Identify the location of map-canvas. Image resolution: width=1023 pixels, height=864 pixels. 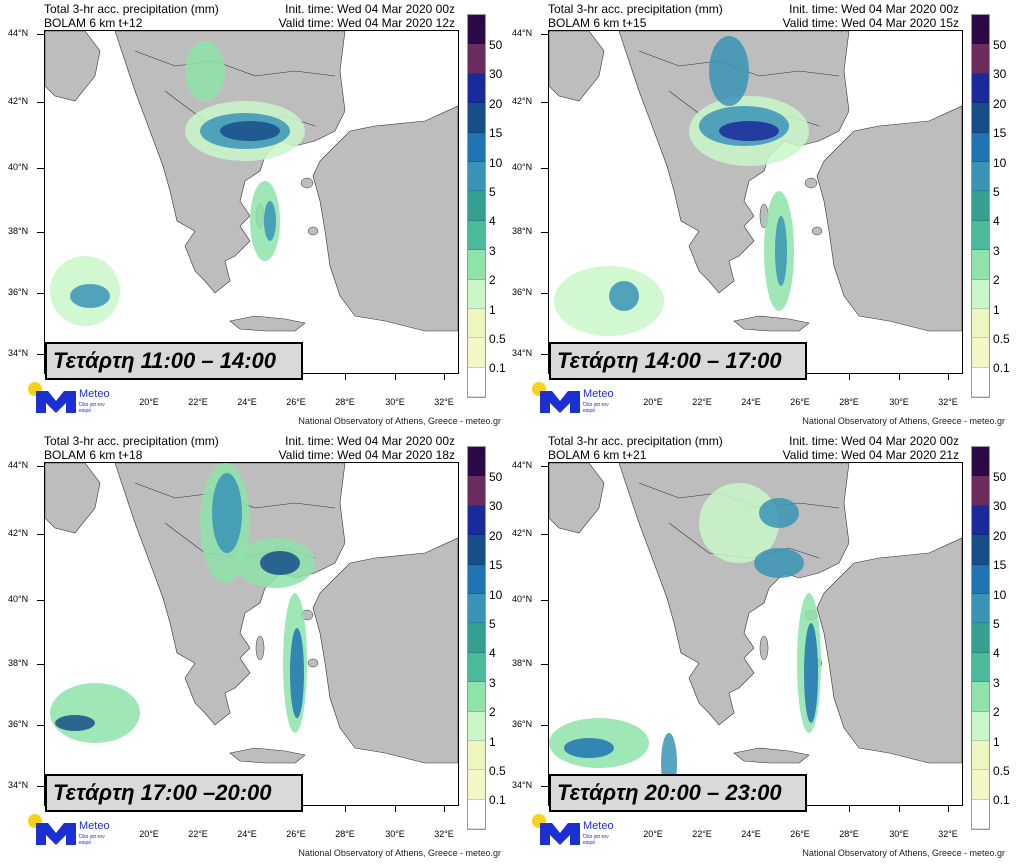
(251, 181).